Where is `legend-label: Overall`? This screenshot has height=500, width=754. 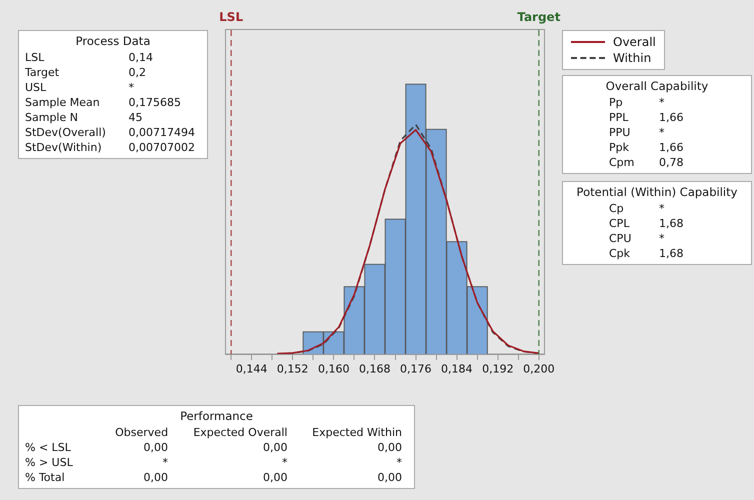 legend-label: Overall is located at coordinates (634, 42).